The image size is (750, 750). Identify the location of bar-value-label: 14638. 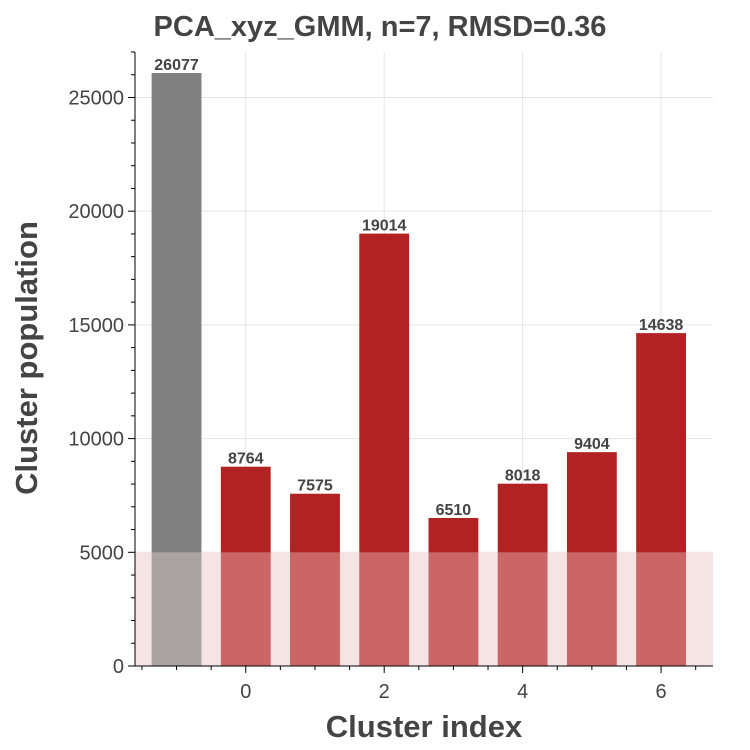
(661, 325).